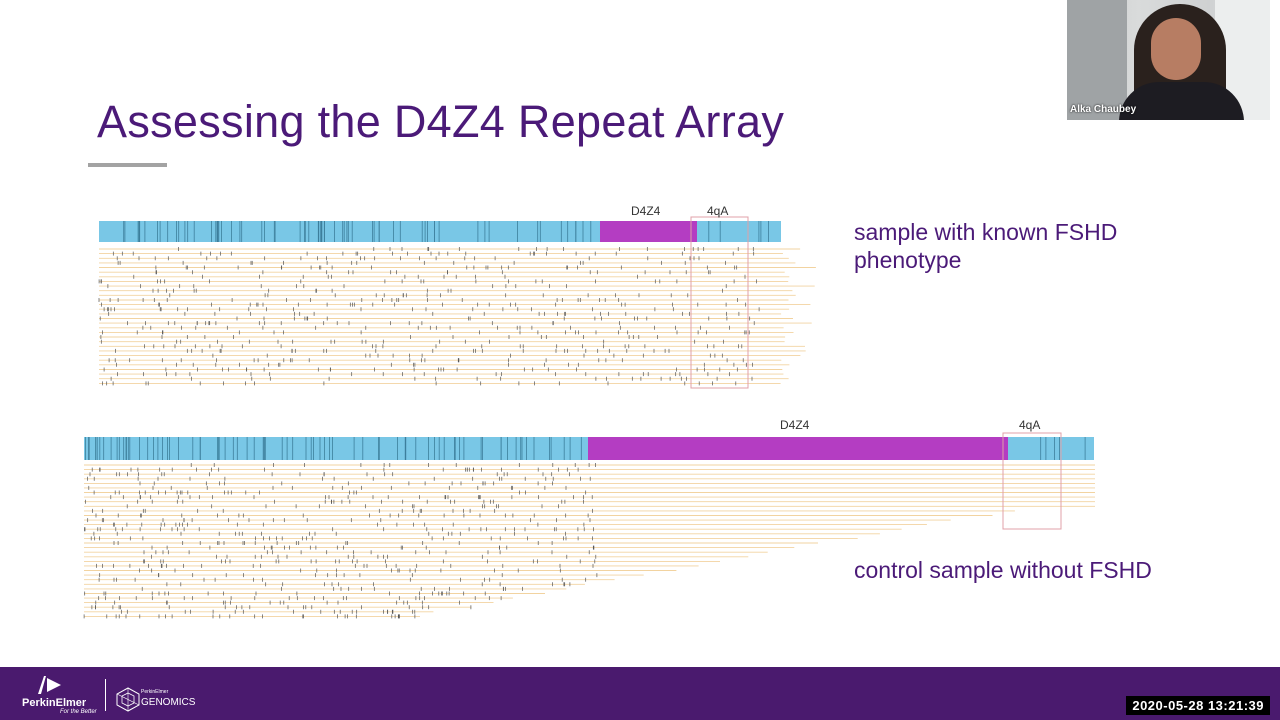  What do you see at coordinates (1097, 60) in the screenshot?
I see `webcam-background-wall` at bounding box center [1097, 60].